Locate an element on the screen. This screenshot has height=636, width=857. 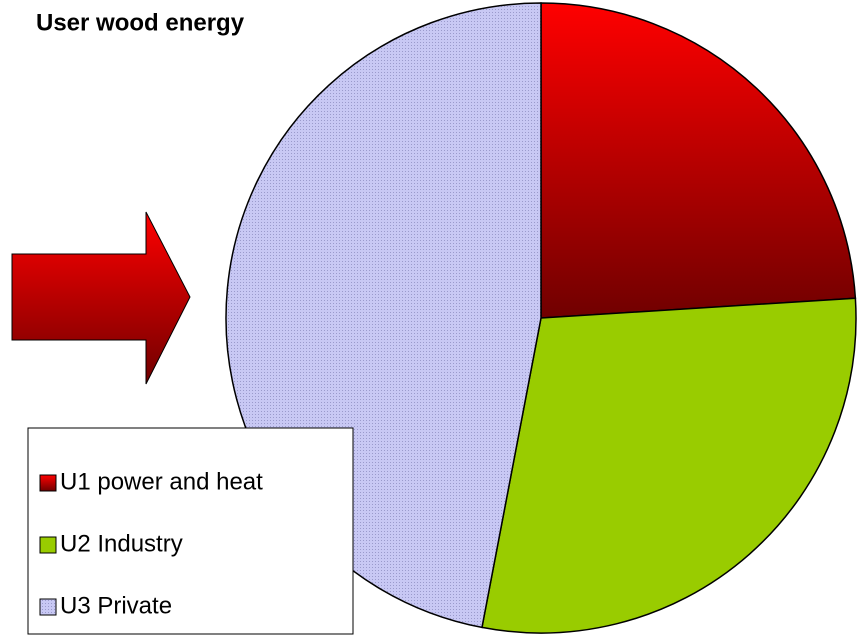
legend-label: U3 Private is located at coordinates (116, 605).